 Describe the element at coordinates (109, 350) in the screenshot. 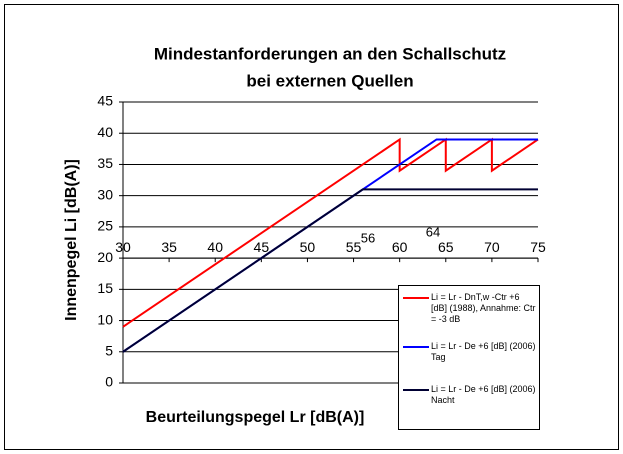

I see `y-tick-label: 5` at that location.